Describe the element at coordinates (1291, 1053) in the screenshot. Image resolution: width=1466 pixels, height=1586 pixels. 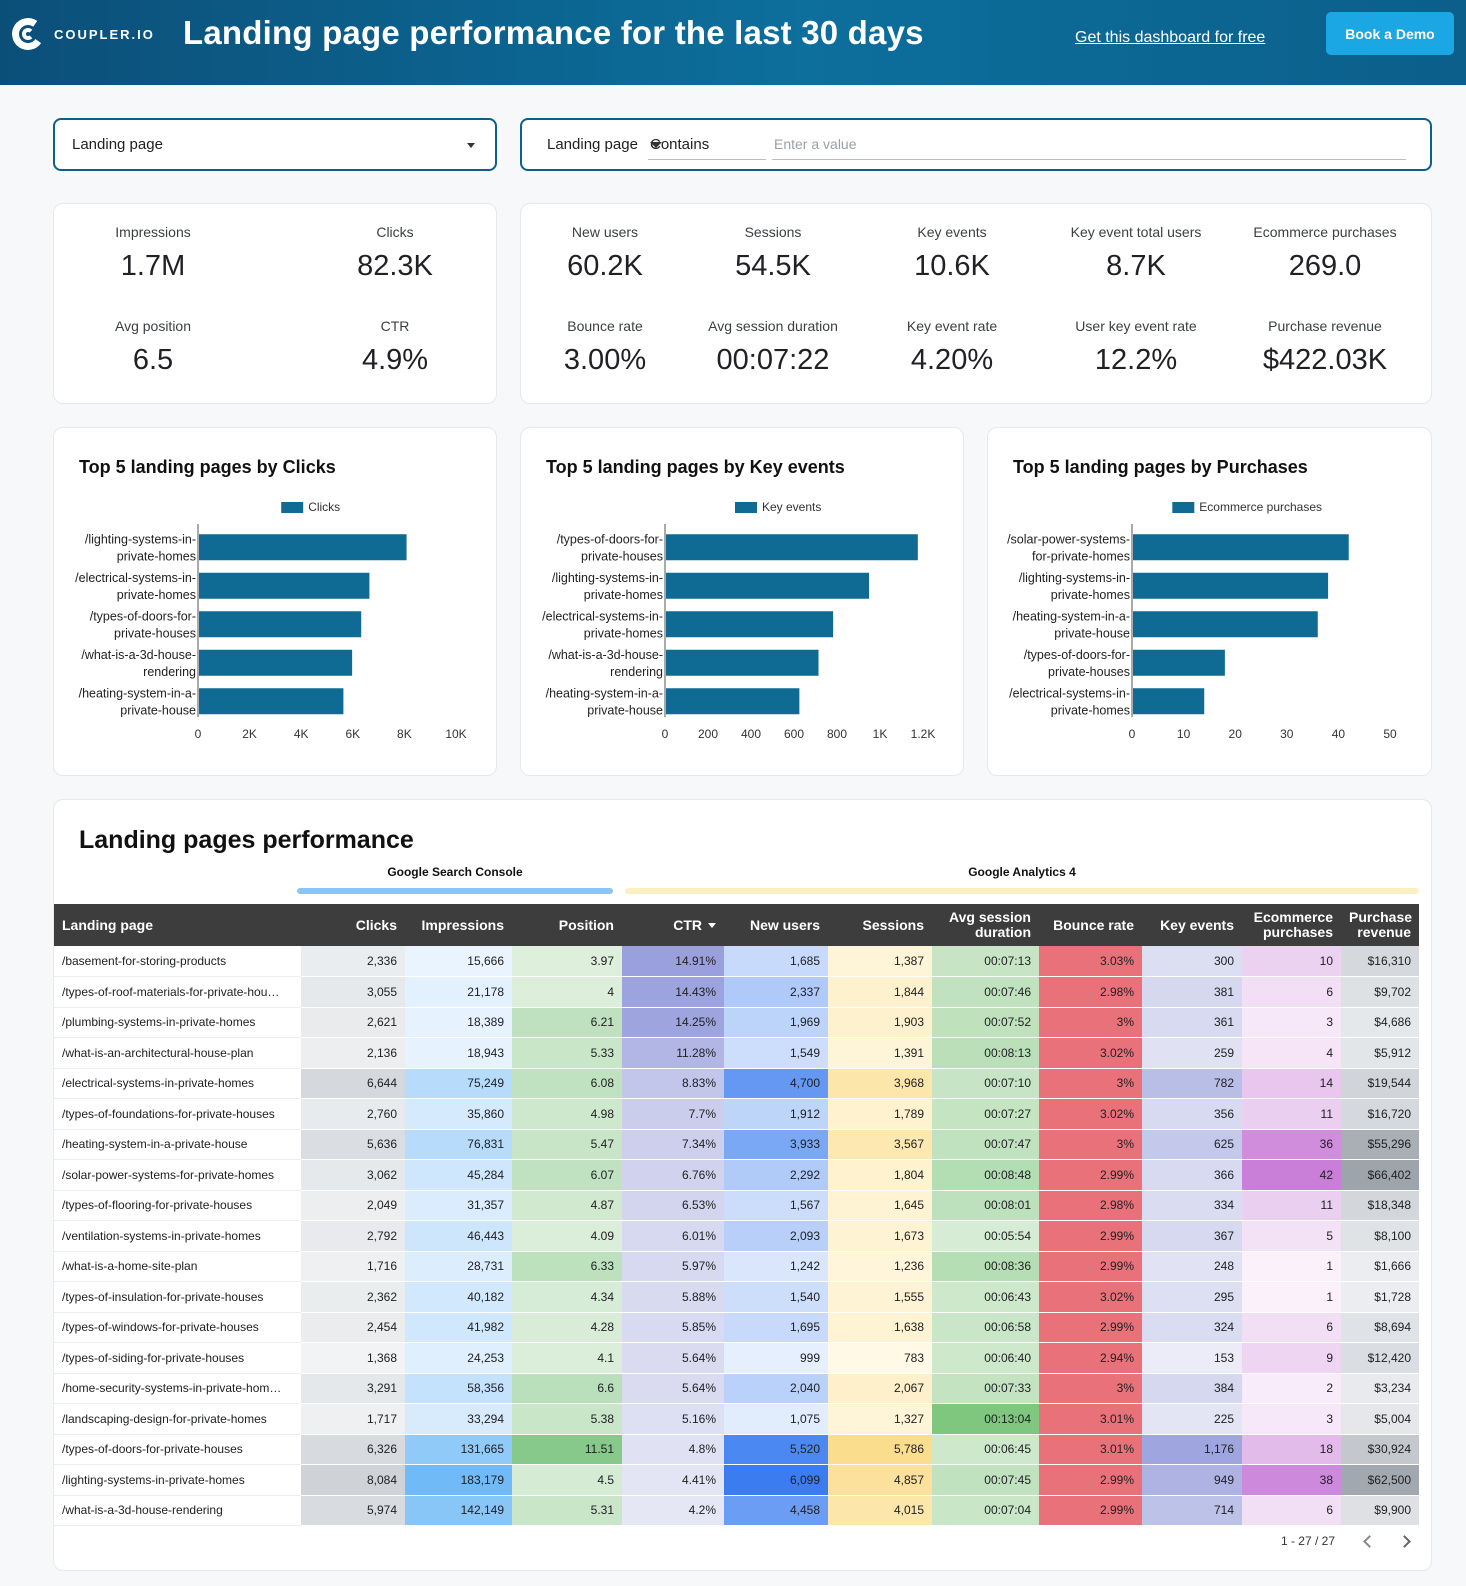
I see `cell-ecommerce-purchases: 4` at that location.